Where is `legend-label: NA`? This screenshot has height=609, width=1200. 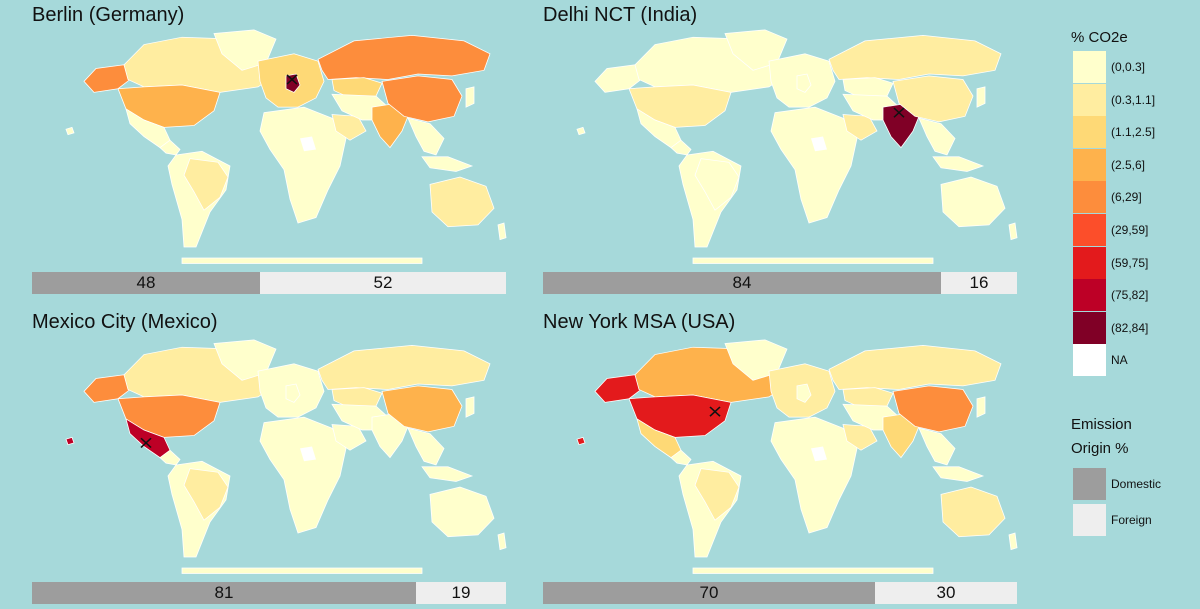
legend-label: NA is located at coordinates (1119, 360).